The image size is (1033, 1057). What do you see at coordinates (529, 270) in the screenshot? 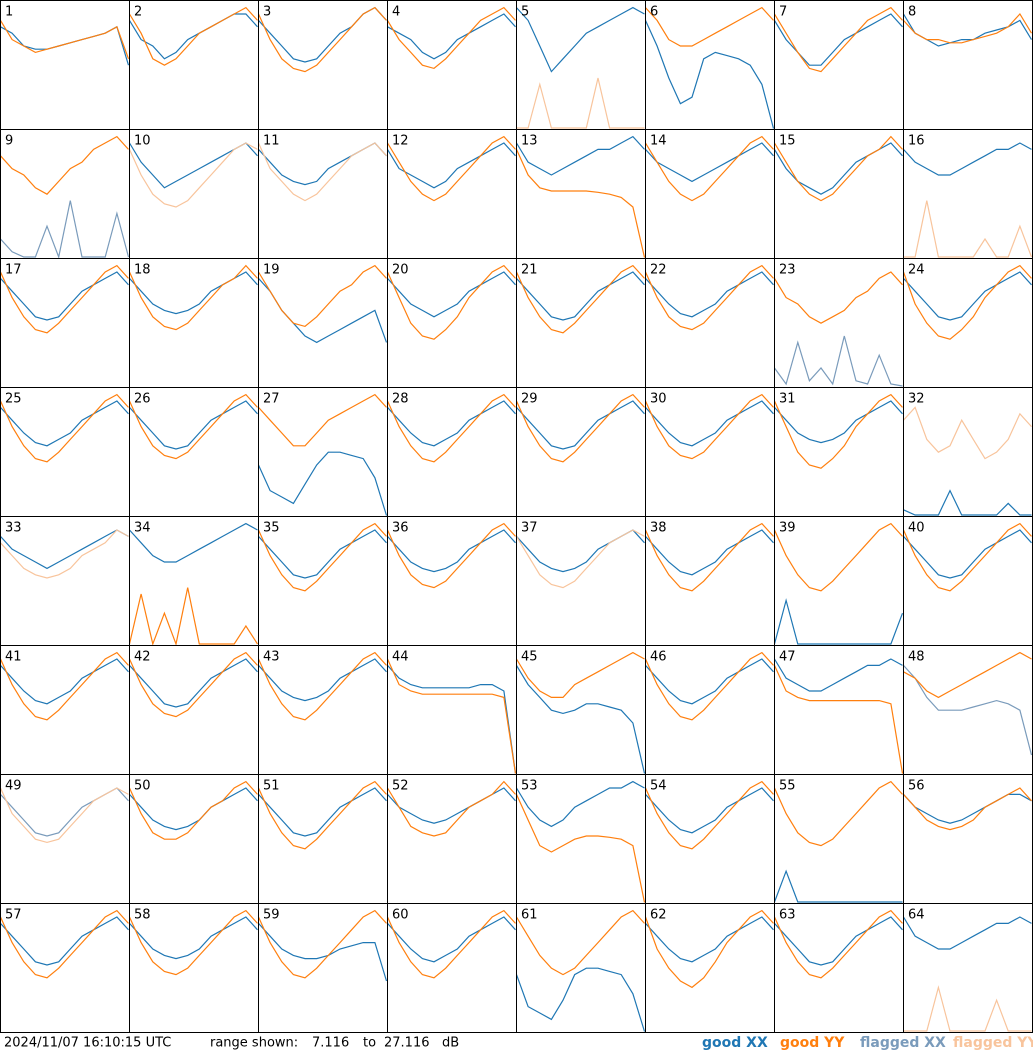
I see `panel-number: 21` at bounding box center [529, 270].